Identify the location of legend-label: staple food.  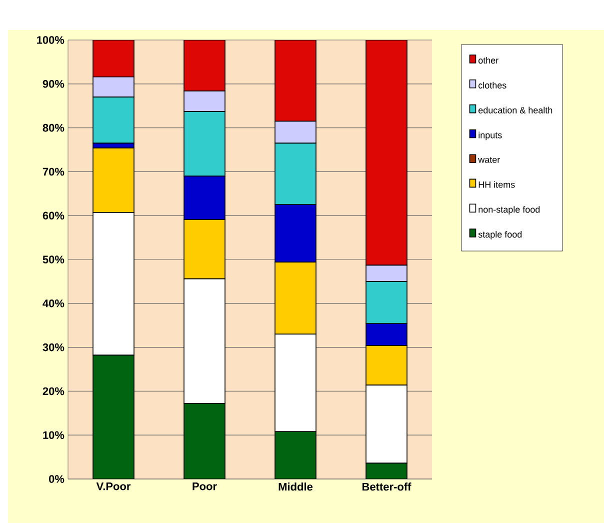
(500, 235).